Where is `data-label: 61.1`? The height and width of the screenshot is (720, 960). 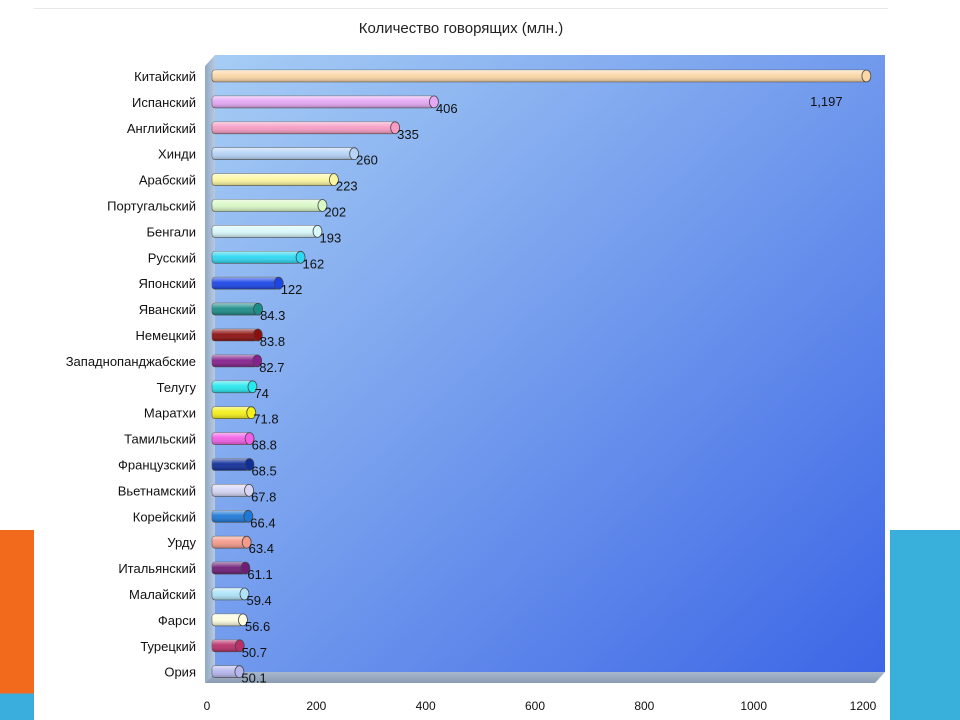 data-label: 61.1 is located at coordinates (259, 574).